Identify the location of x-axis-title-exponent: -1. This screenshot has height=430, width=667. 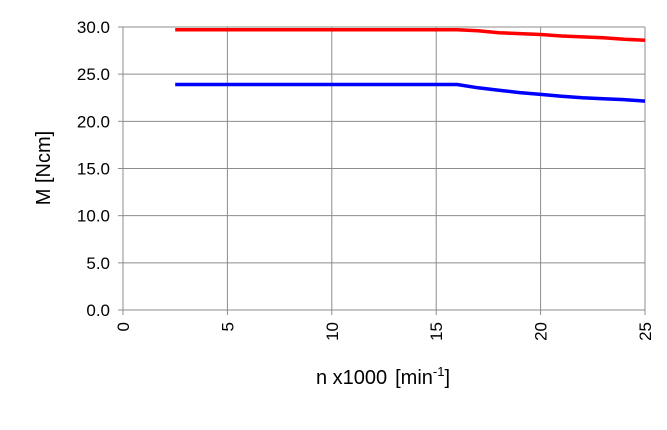
(439, 371).